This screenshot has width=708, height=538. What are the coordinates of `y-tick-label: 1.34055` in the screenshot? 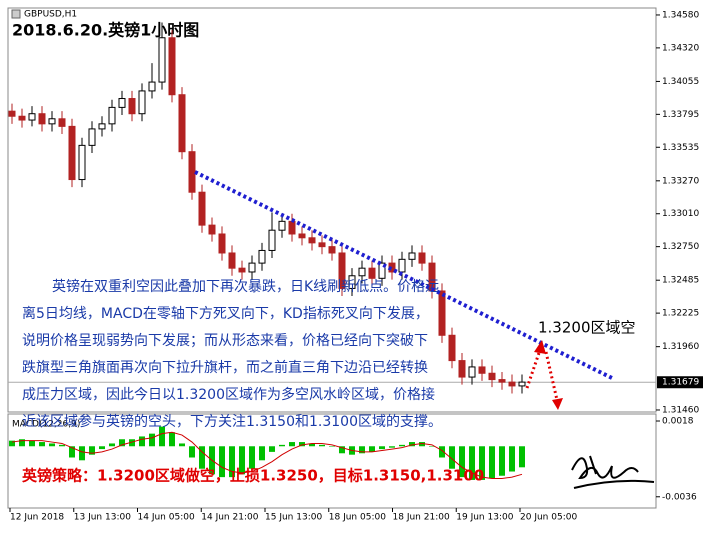 It's located at (680, 82).